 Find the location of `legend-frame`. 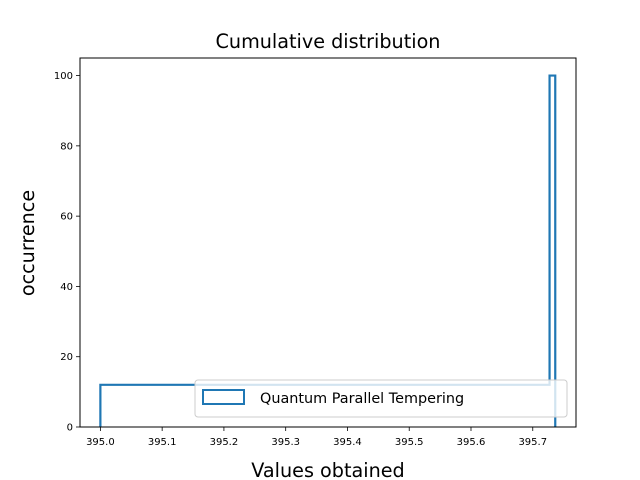

legend-frame is located at coordinates (381, 398).